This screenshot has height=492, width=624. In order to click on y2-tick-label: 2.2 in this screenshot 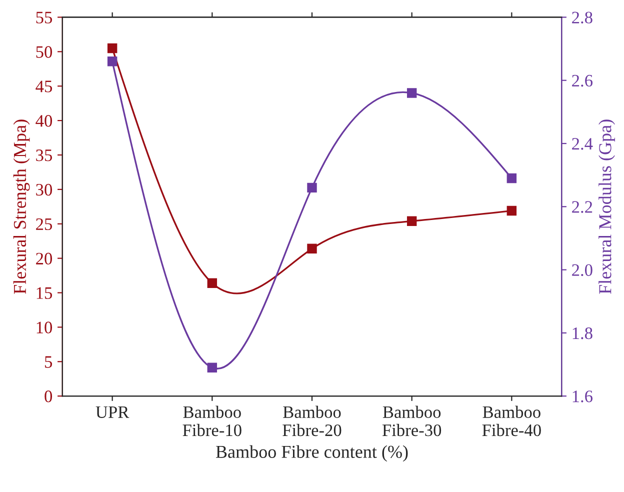, I will do `click(582, 207)`.